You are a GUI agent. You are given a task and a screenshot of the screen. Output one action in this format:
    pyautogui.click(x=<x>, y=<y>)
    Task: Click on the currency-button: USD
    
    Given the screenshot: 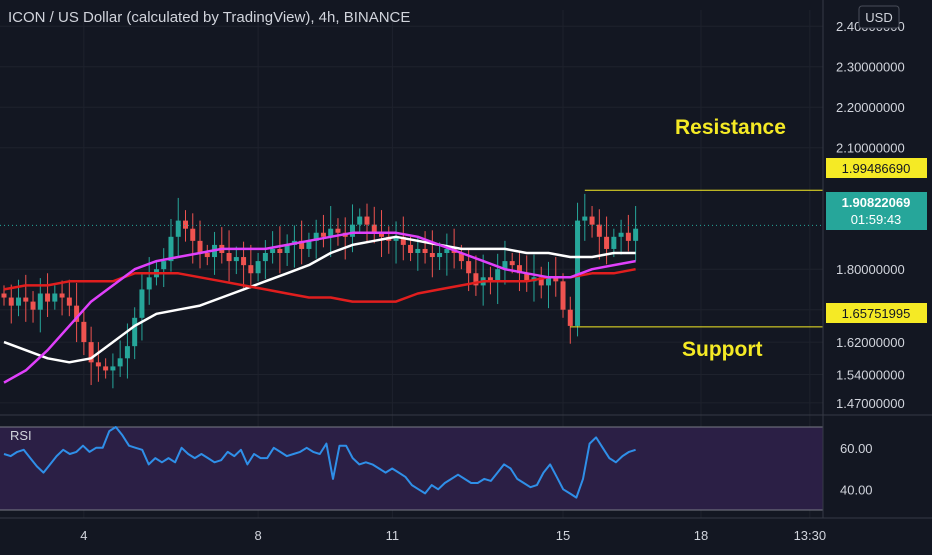 What is the action you would take?
    pyautogui.click(x=878, y=17)
    